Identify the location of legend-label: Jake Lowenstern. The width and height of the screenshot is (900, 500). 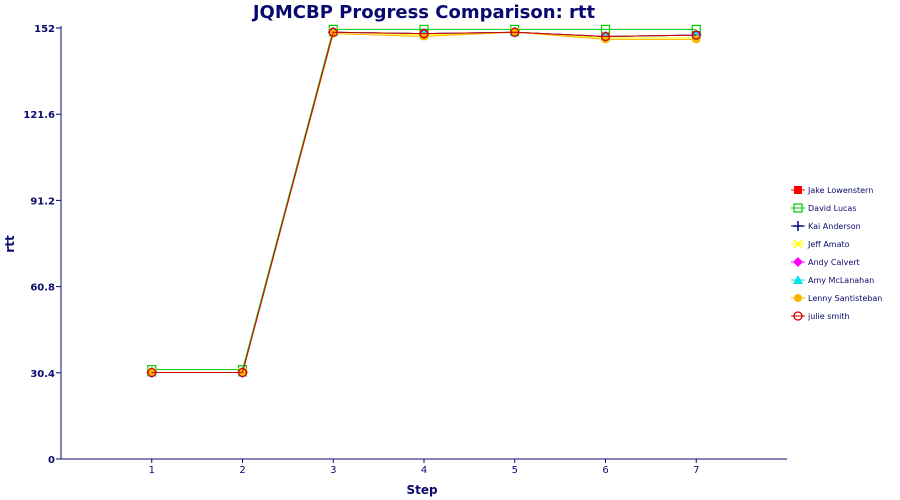
(840, 190).